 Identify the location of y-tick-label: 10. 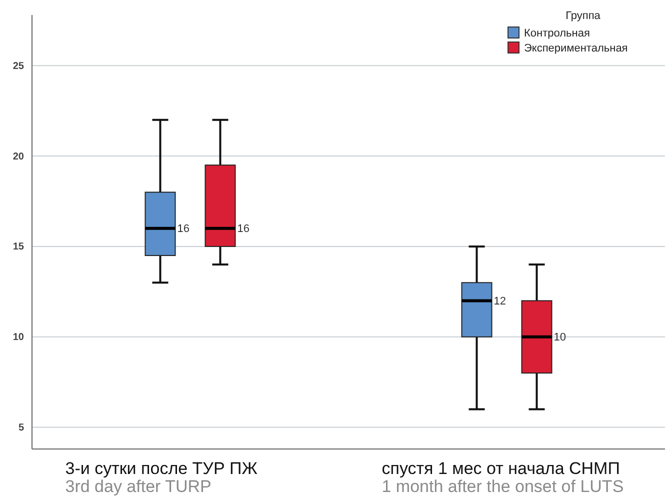
(18, 338).